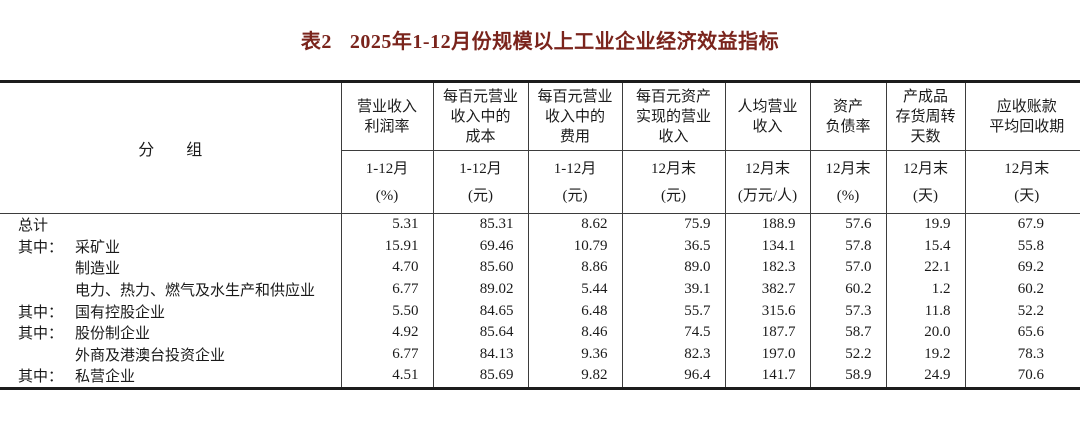 This screenshot has height=429, width=1080. Describe the element at coordinates (767, 377) in the screenshot. I see `data-cell: 141.7` at that location.